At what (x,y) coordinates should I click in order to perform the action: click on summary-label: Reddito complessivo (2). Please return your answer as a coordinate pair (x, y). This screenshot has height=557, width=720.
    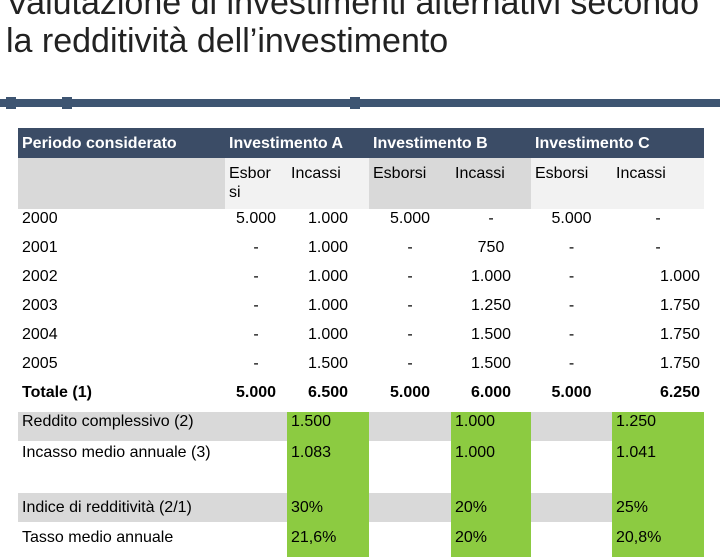
    Looking at the image, I should click on (108, 421).